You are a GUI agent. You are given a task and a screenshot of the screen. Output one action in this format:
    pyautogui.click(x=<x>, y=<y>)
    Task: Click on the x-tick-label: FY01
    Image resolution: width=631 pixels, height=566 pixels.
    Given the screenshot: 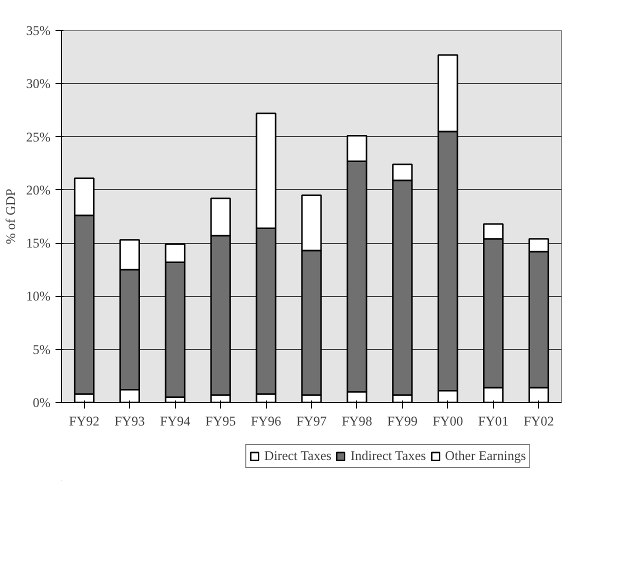 What is the action you would take?
    pyautogui.click(x=493, y=421)
    